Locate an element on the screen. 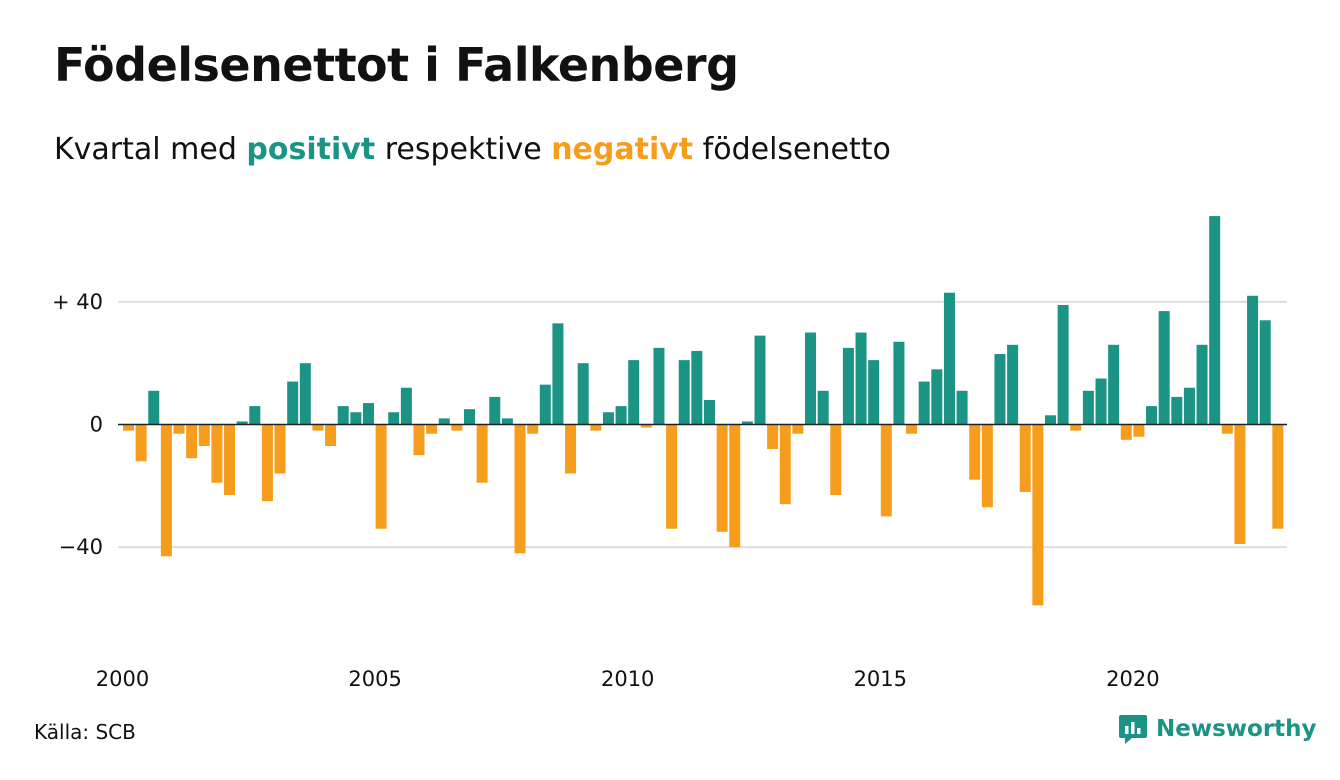 The image size is (1340, 780). x-tick-label: 2010 is located at coordinates (627, 679).